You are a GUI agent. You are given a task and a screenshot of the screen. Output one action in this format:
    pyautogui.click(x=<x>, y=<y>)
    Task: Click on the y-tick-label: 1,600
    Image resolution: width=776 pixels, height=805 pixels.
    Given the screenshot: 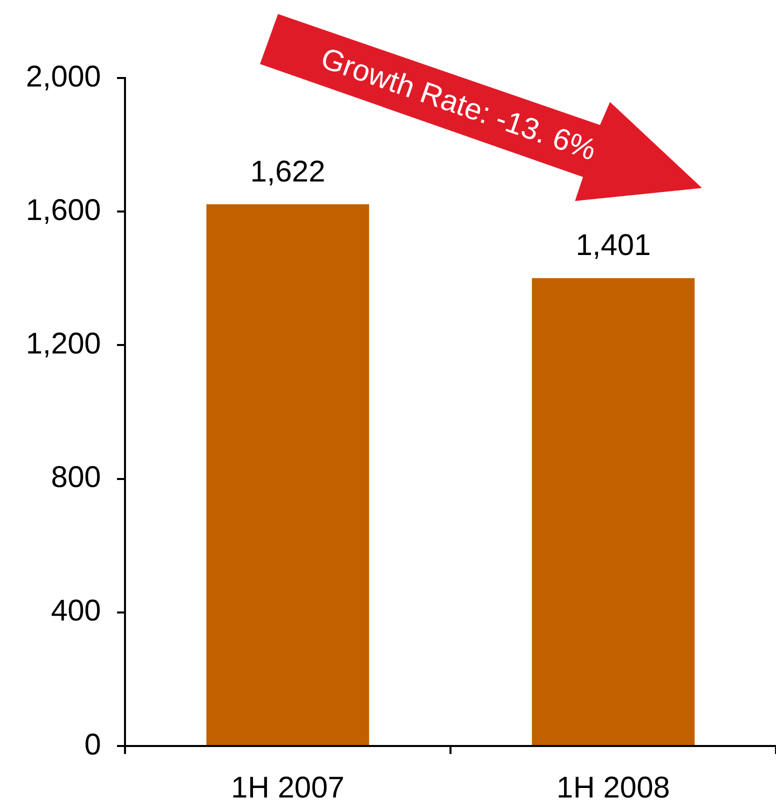 What is the action you would take?
    pyautogui.click(x=63, y=210)
    